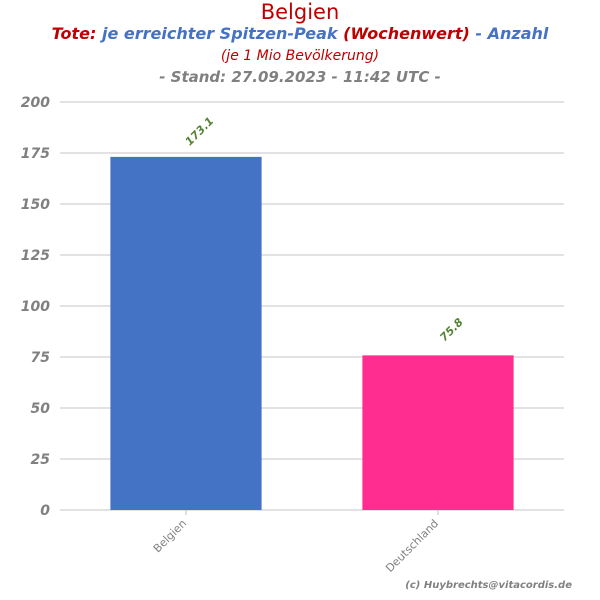 The width and height of the screenshot is (600, 600). I want to click on y-tick-label: 75, so click(41, 358).